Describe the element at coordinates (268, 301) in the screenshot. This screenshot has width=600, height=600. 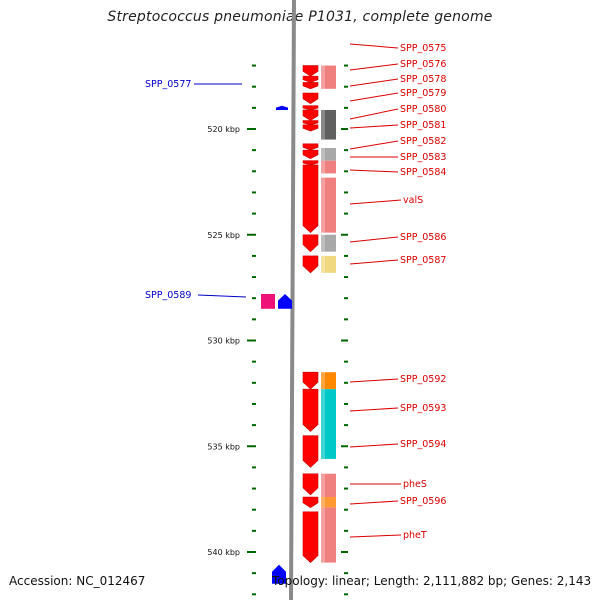
I see `reverse-feature-block` at that location.